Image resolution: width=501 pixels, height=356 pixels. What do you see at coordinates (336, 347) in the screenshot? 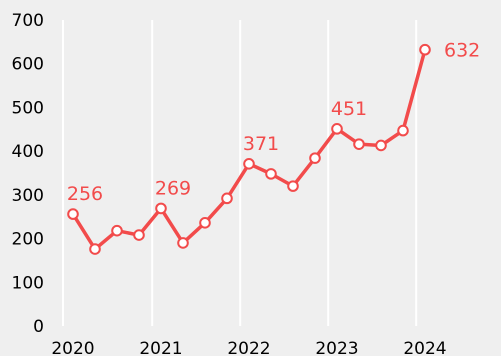
I see `x-tick-label: 2023` at bounding box center [336, 347].